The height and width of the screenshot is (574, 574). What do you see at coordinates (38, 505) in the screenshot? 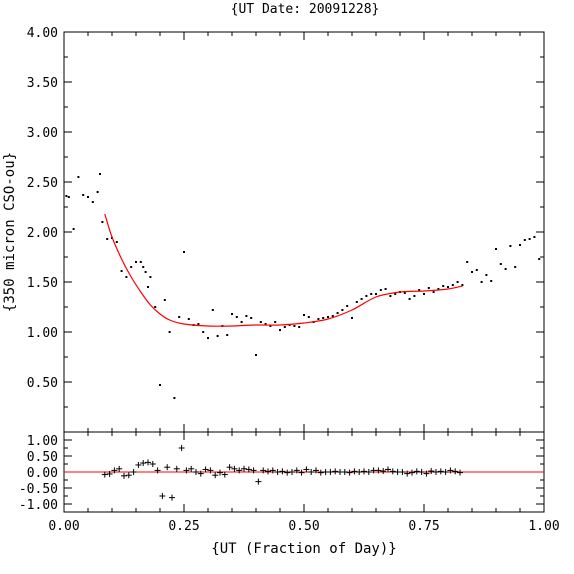
I see `residual-y-tick-label: -1.00` at bounding box center [38, 505].